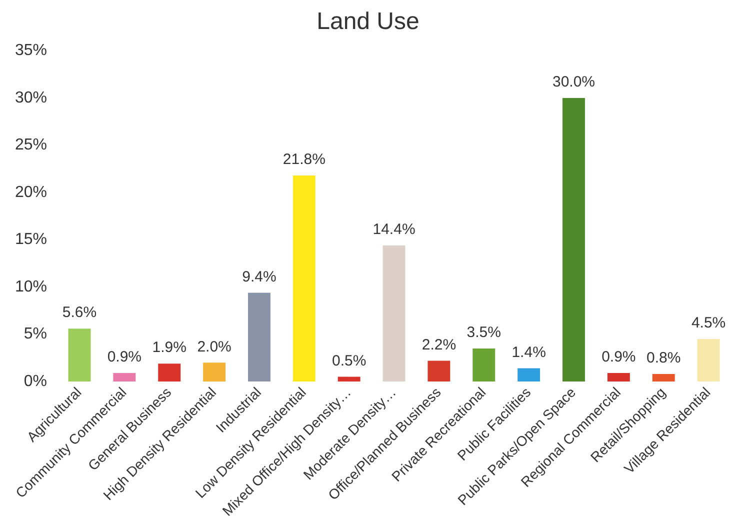 The image size is (746, 523). What do you see at coordinates (31, 51) in the screenshot?
I see `y-tick-label: 35%` at bounding box center [31, 51].